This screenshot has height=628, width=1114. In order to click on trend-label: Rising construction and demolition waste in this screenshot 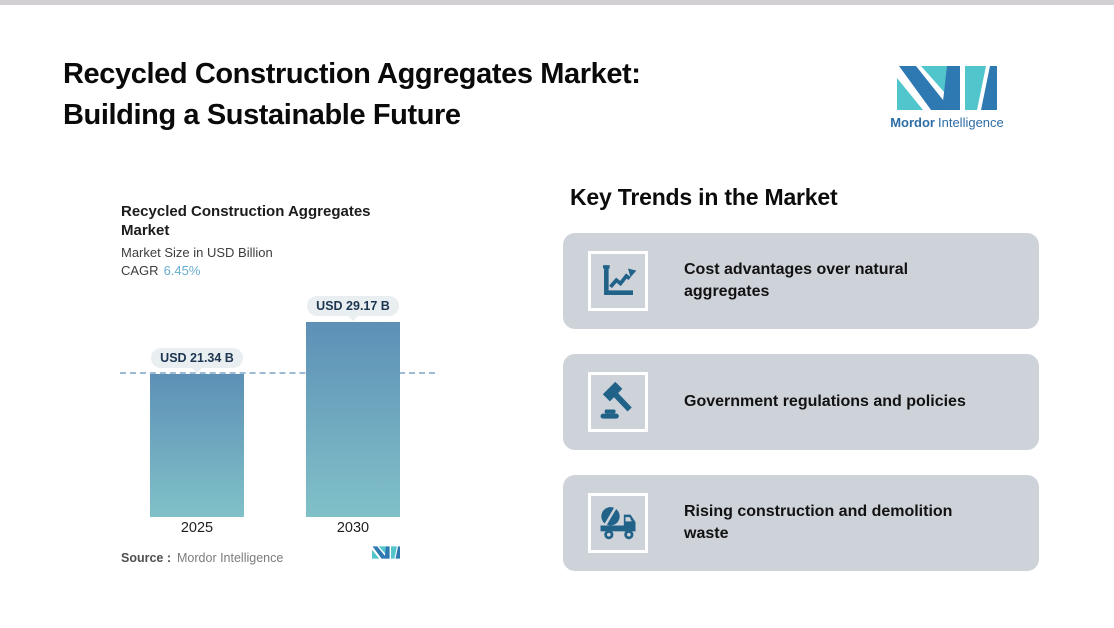, I will do `click(818, 522)`.